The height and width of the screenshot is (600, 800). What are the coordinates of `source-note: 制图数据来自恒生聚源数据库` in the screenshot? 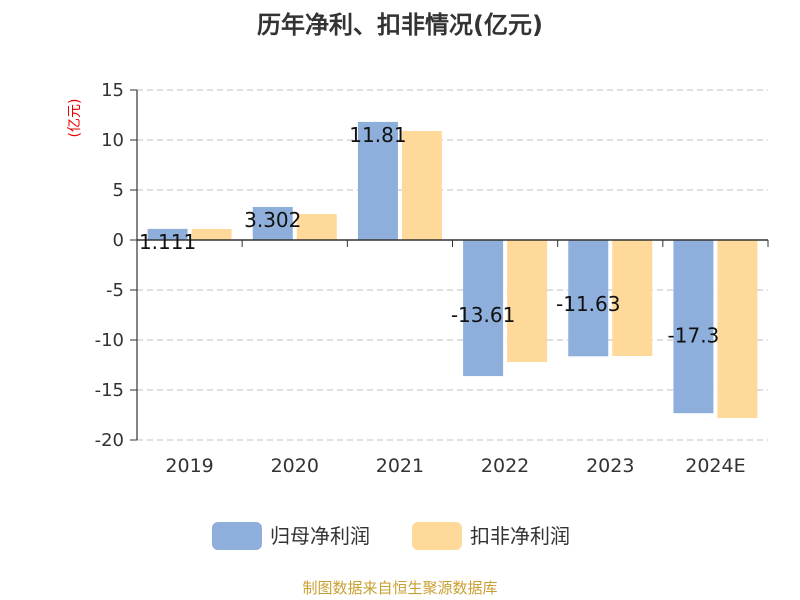 It's located at (399, 588).